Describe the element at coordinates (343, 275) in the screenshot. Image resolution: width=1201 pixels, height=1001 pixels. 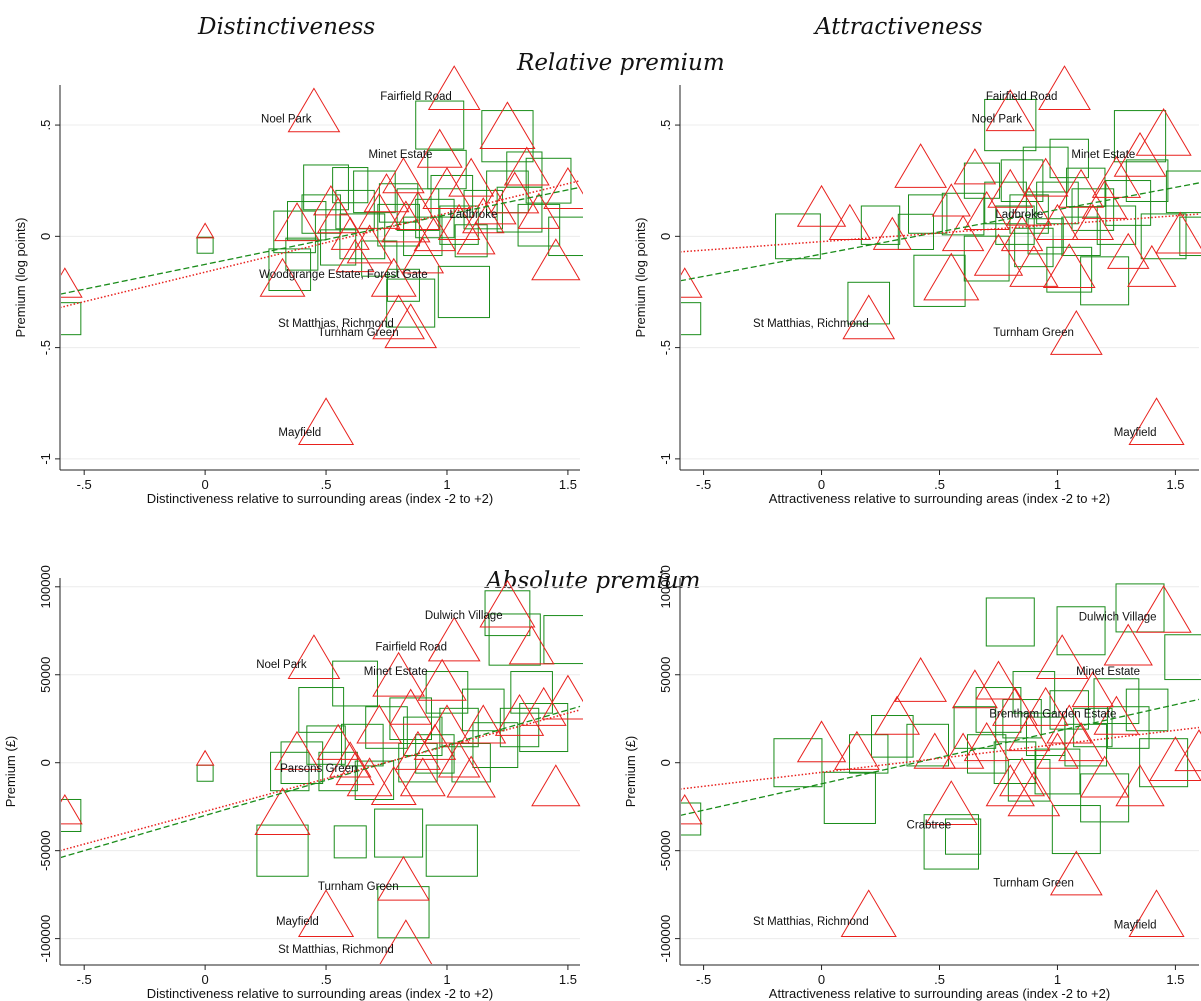
I see `point-label: Woodgrange Estate, Forest Gate` at that location.